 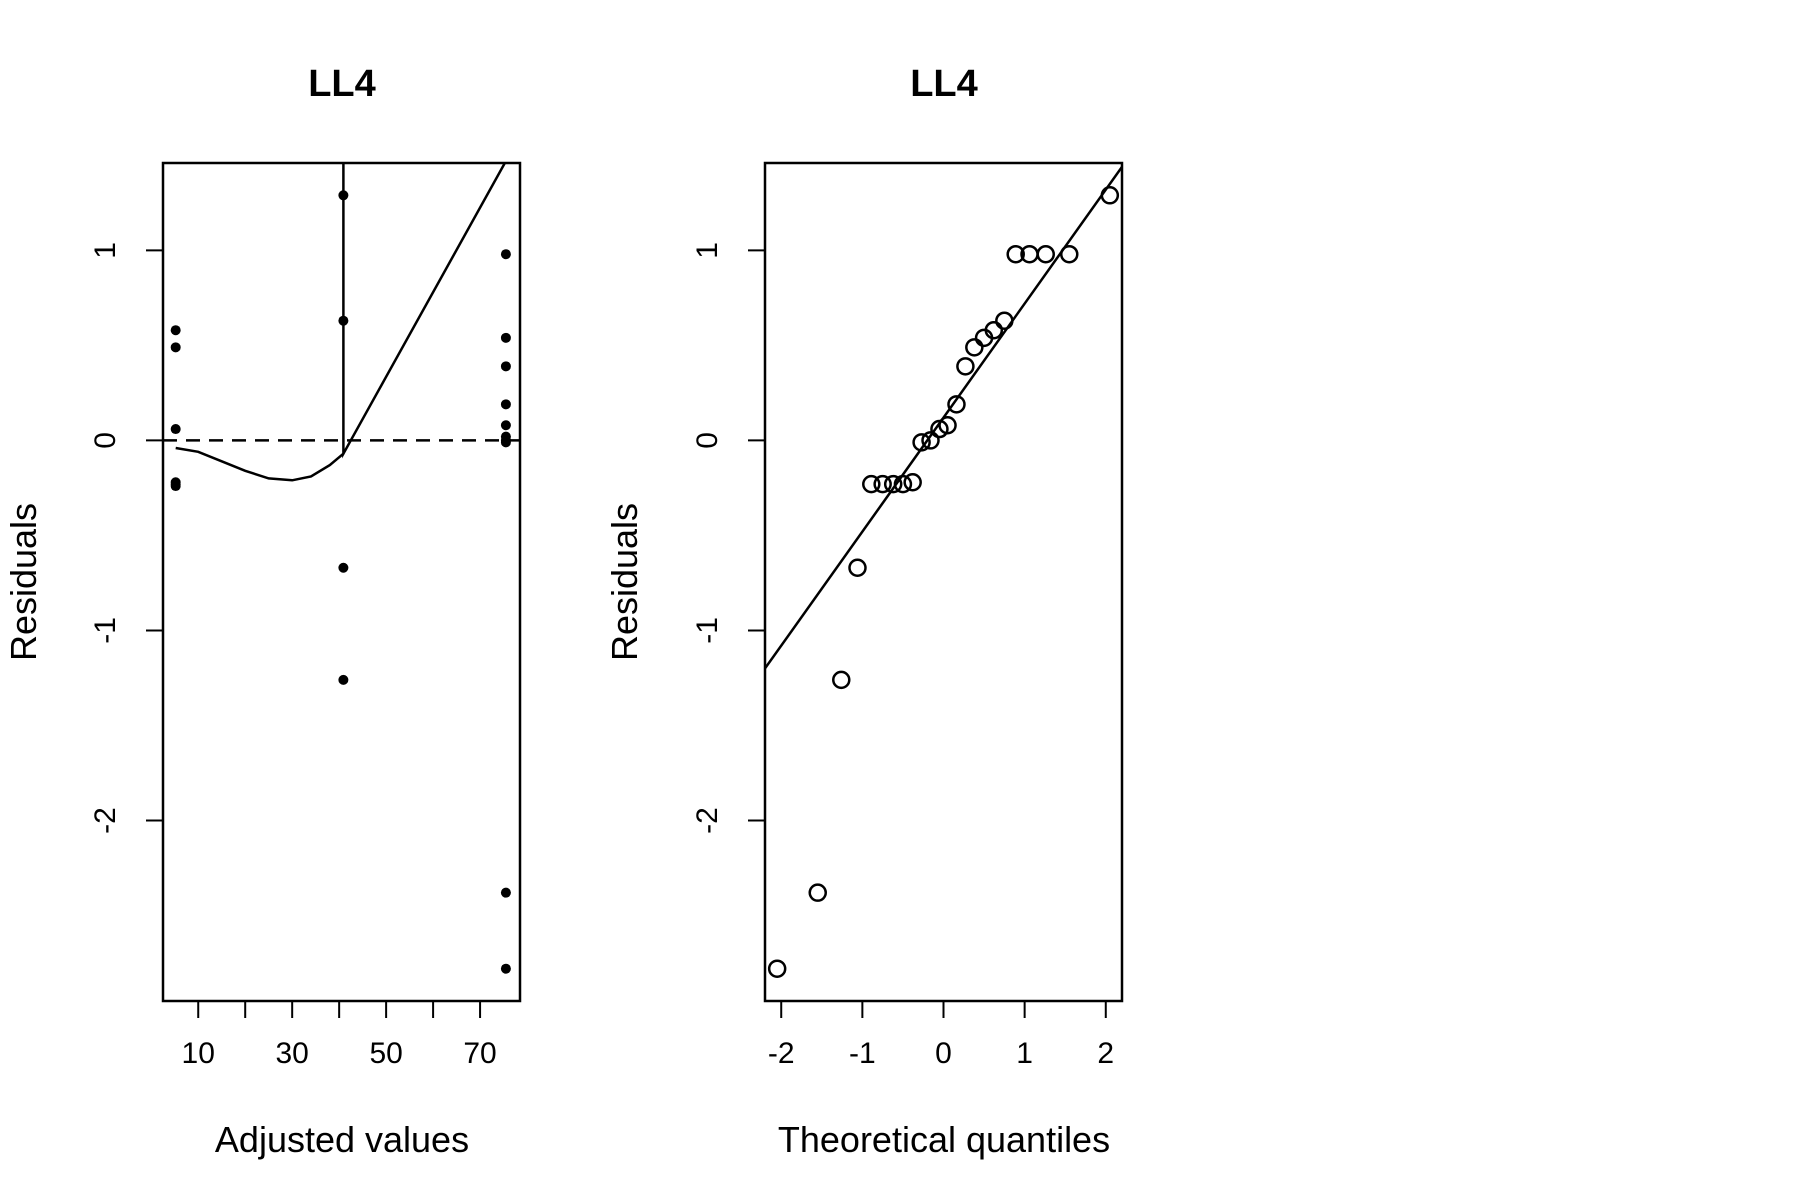 I want to click on x-tick-label: 50, so click(x=385, y=1053).